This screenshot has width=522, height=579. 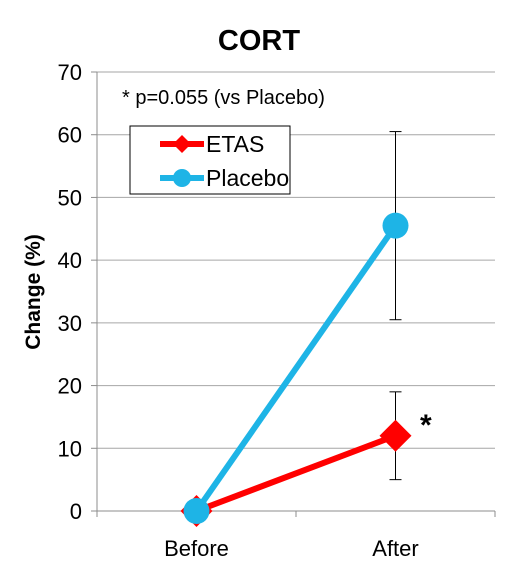 What do you see at coordinates (296, 473) in the screenshot?
I see `series-line-etas` at bounding box center [296, 473].